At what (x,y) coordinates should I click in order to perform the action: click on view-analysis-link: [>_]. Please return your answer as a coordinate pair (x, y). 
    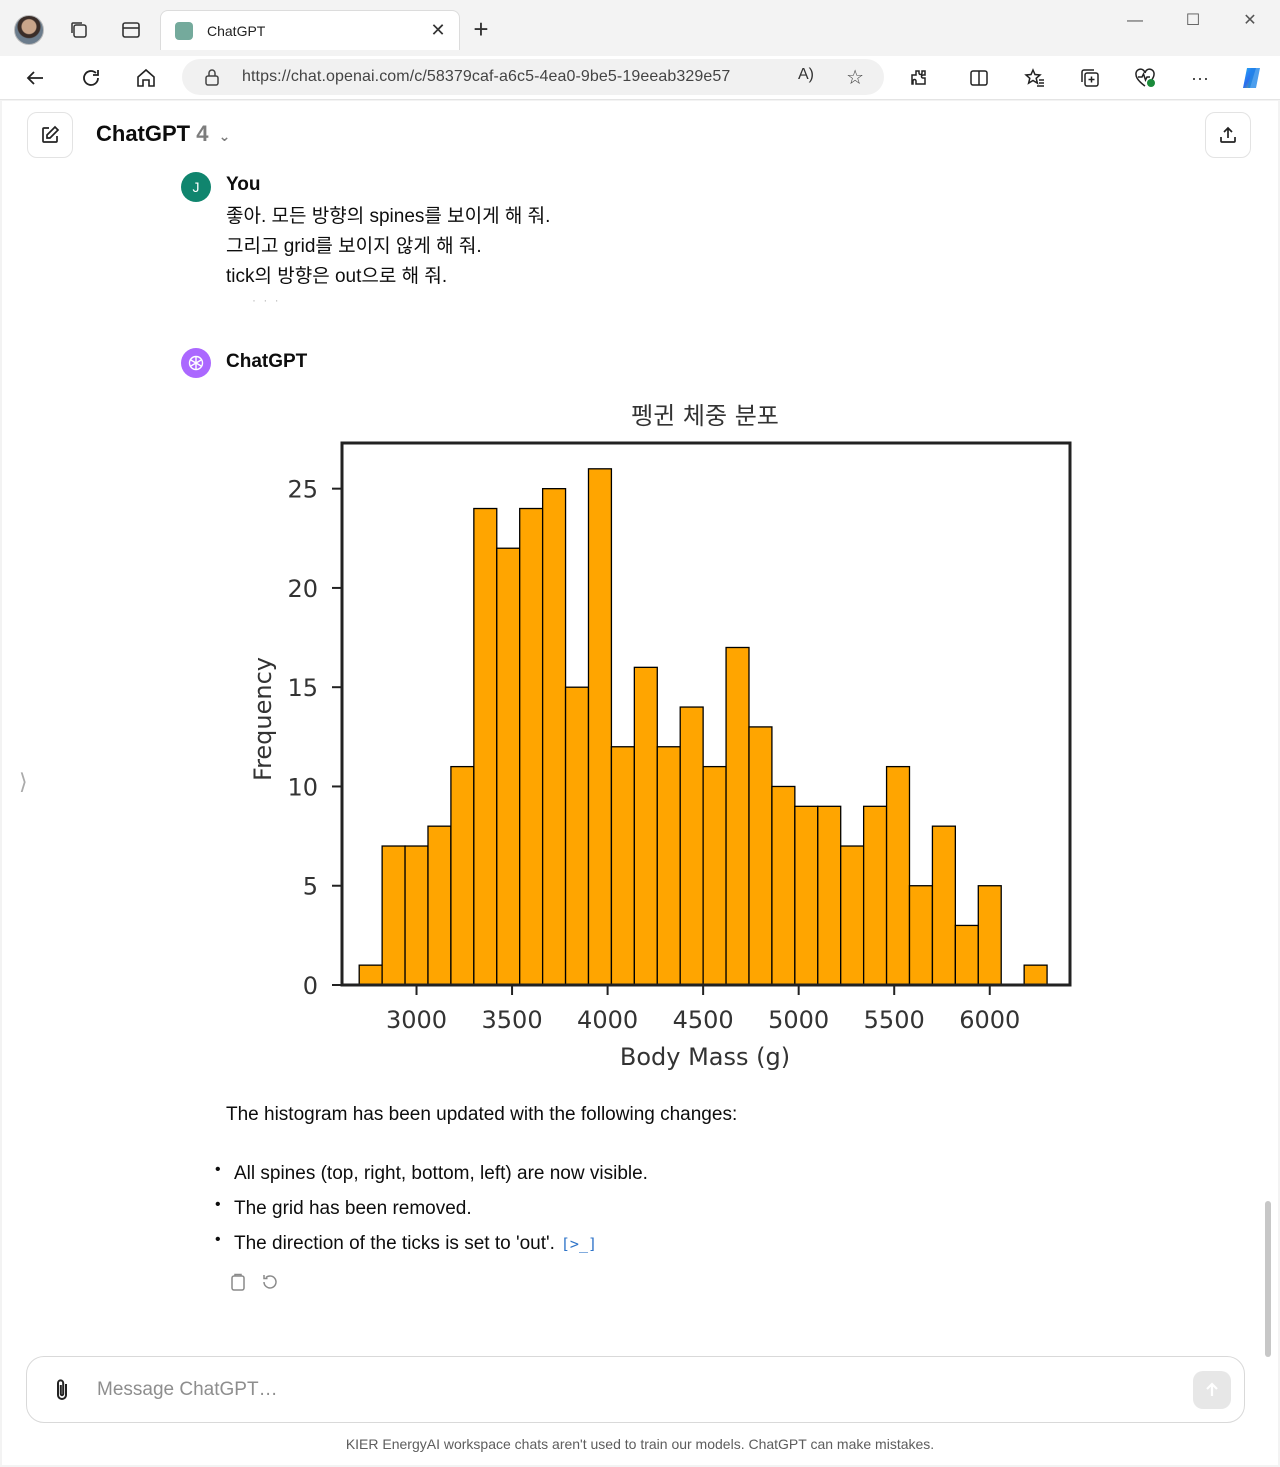
    Looking at the image, I should click on (579, 1244).